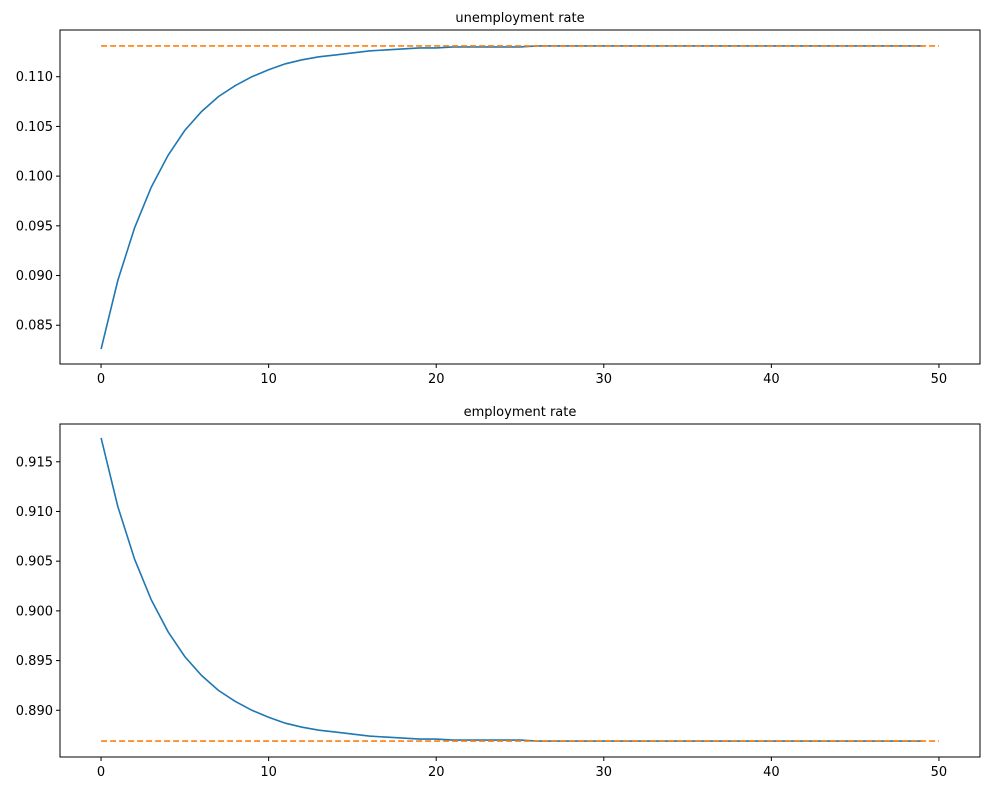  I want to click on y-tick-label: 0.910, so click(34, 512).